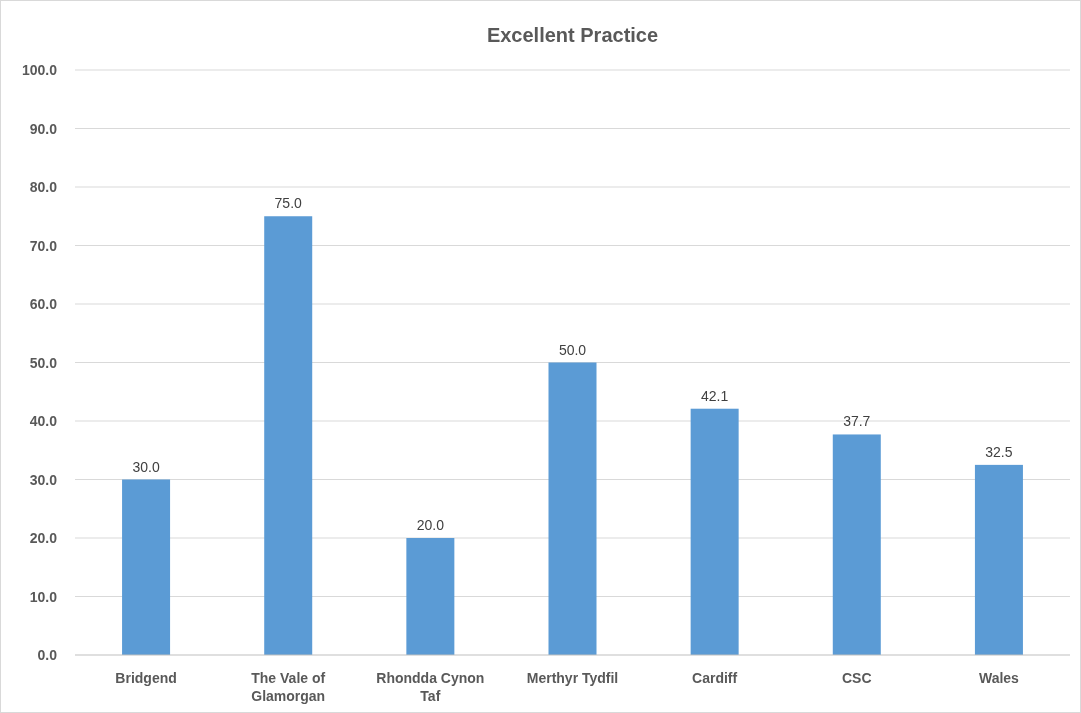  Describe the element at coordinates (430, 687) in the screenshot. I see `x-tick-label: Rhondda Cynon Taf` at that location.